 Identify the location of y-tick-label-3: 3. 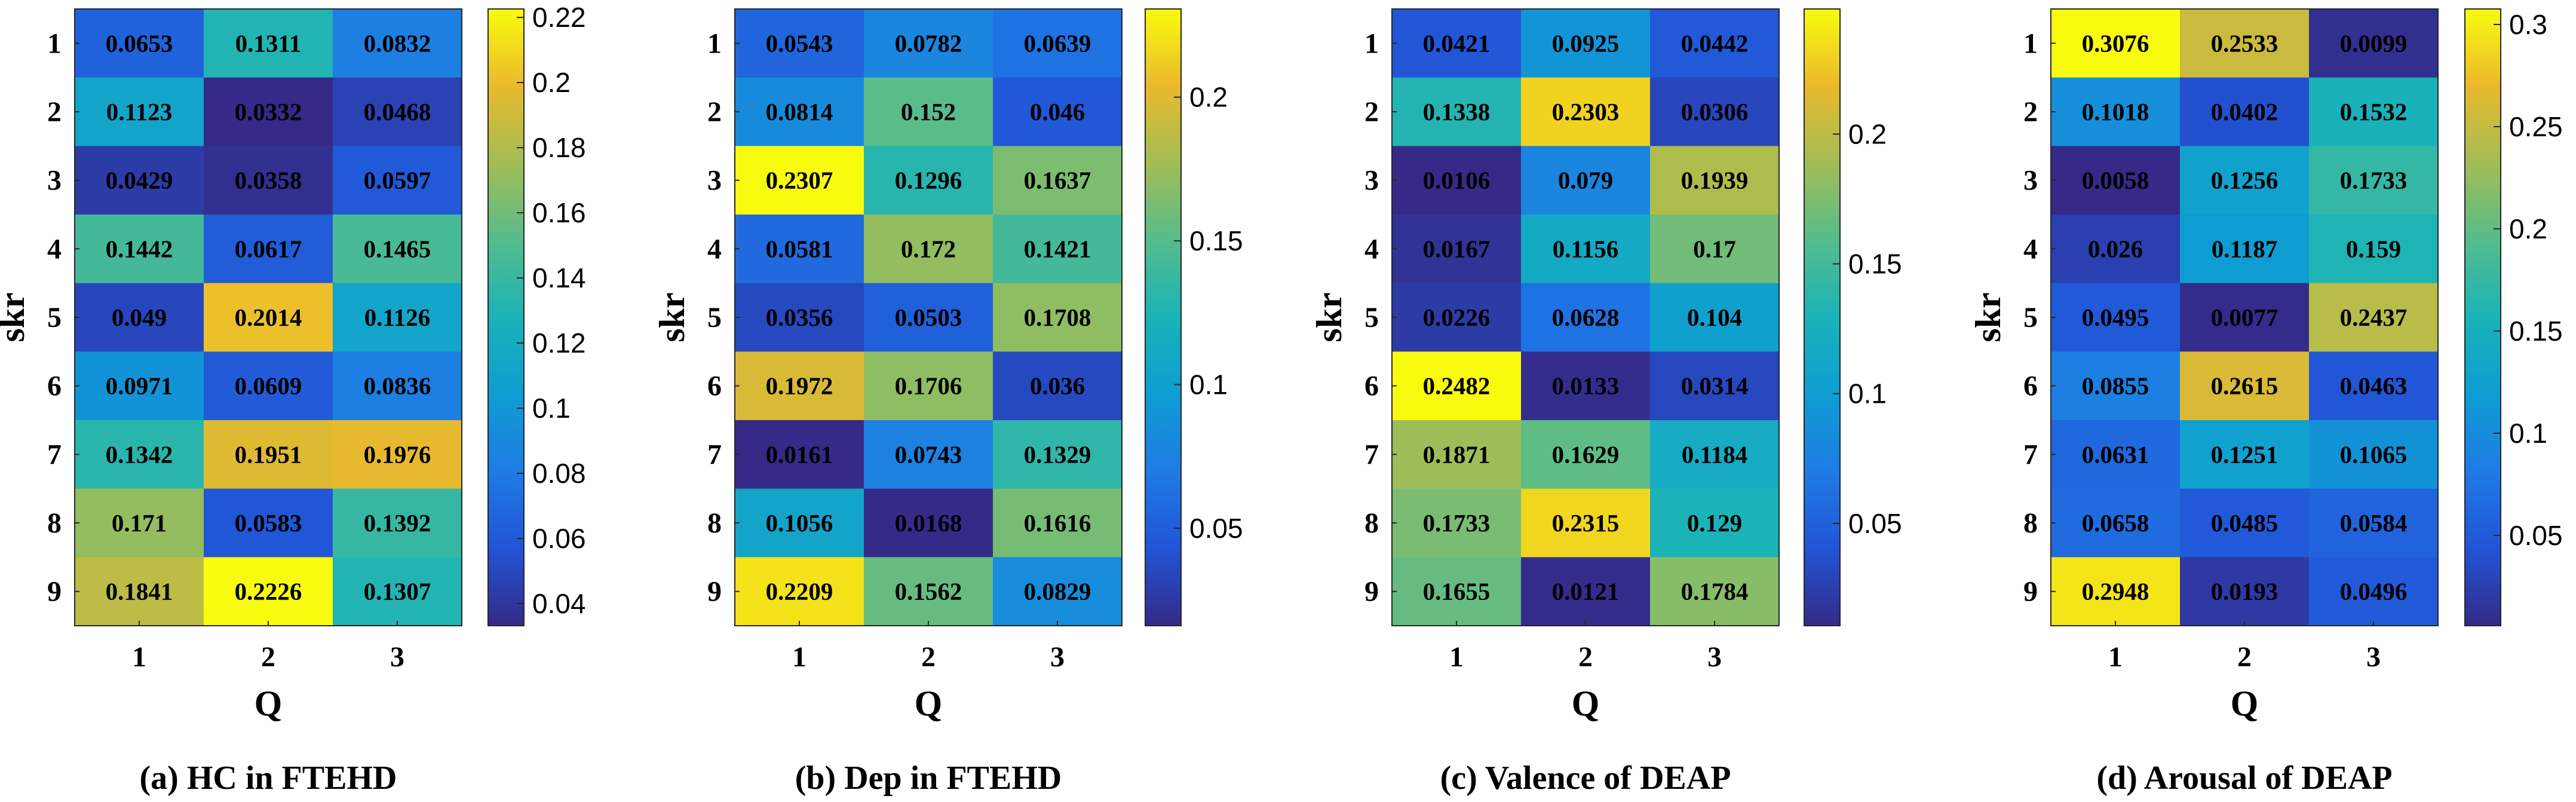
(54, 181).